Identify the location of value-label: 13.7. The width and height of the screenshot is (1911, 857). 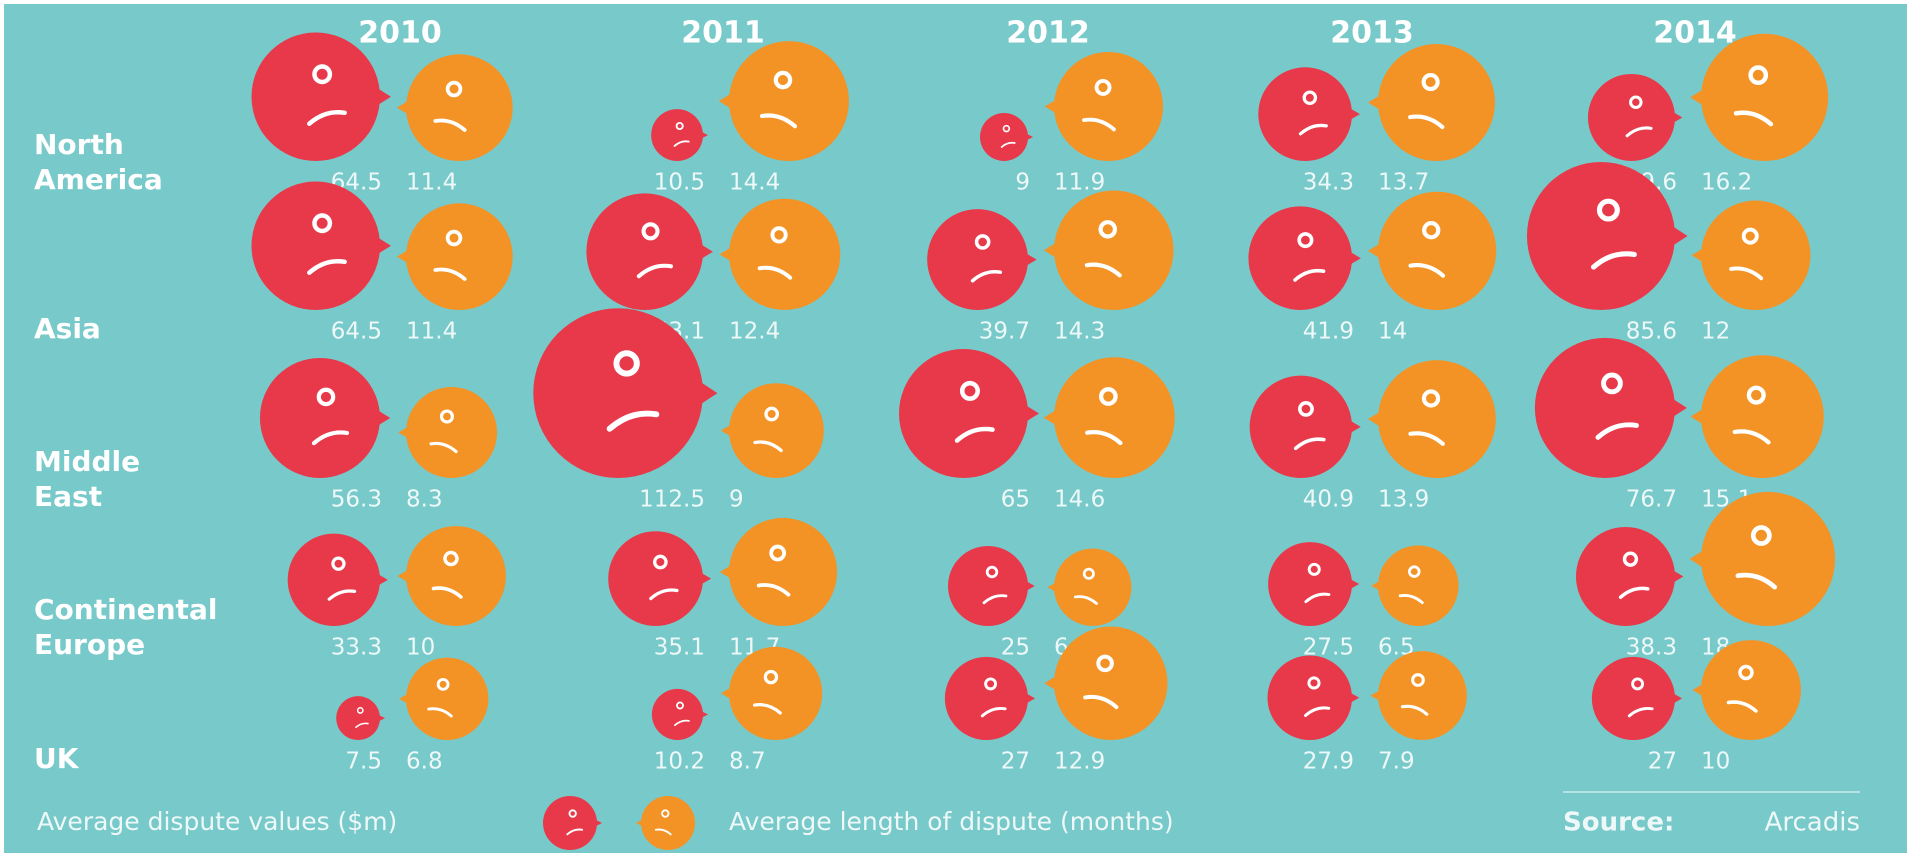
(1403, 183).